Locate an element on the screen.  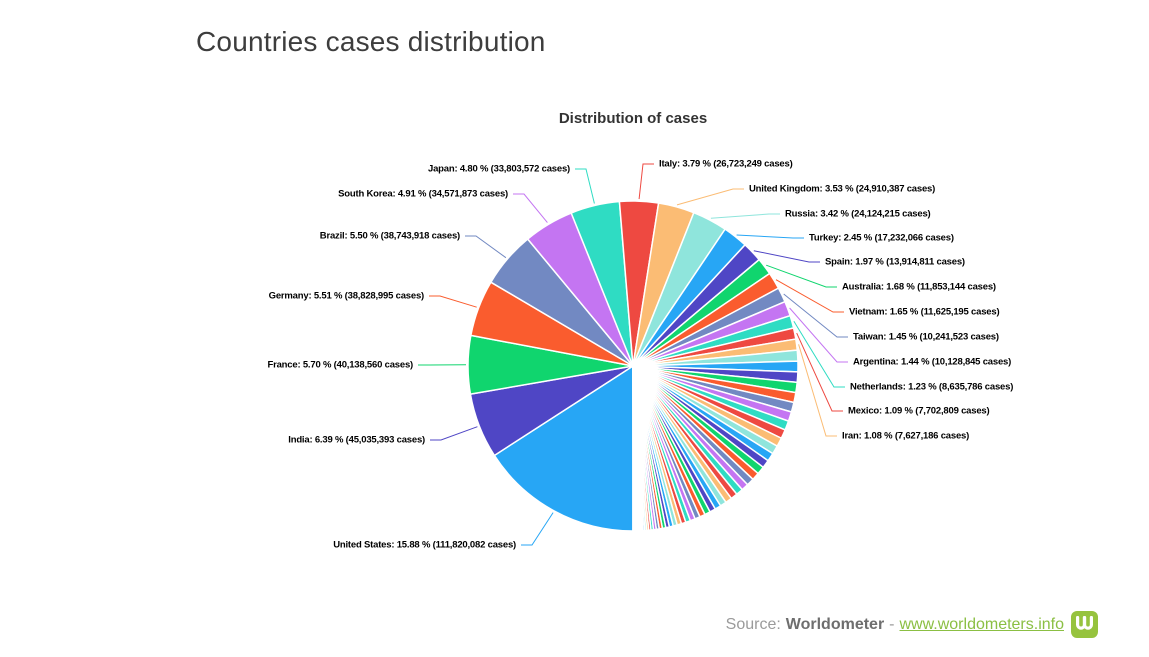
slice-label-argentina: Argentina: 1.44 % (10,128,845 cases) is located at coordinates (932, 362).